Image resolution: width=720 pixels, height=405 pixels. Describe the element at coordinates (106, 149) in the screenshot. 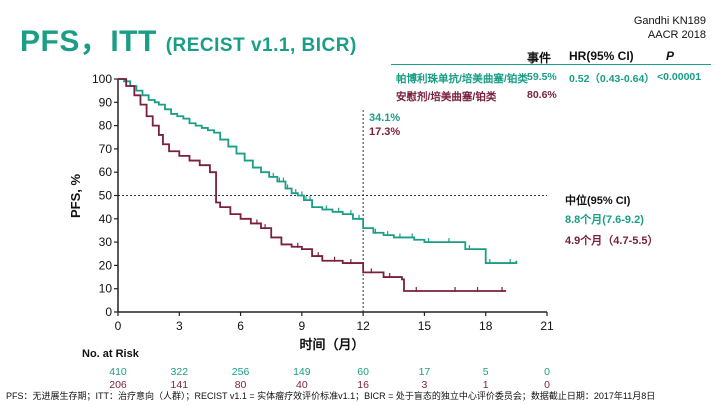

I see `y-tick-label: 70` at that location.